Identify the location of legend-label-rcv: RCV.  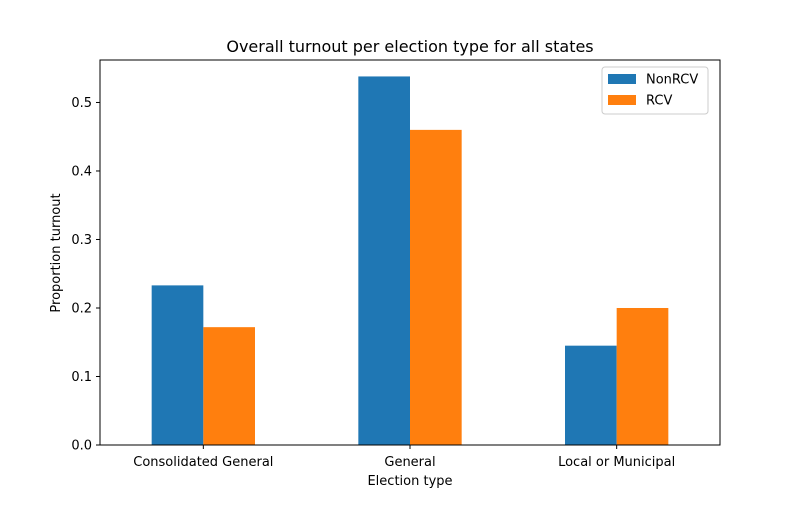
(659, 101).